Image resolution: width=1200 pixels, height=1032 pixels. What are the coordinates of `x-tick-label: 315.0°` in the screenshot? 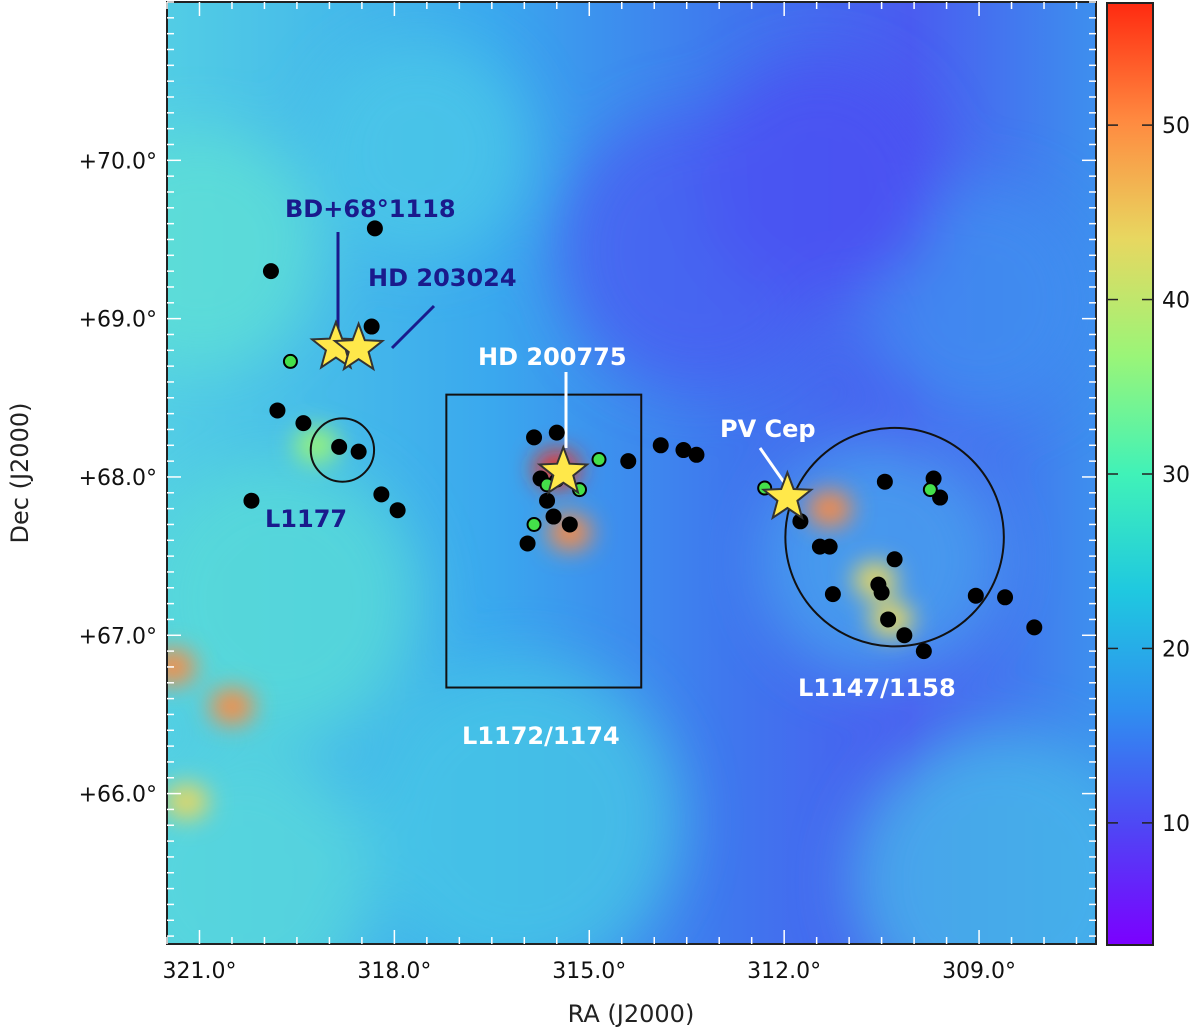 It's located at (589, 971).